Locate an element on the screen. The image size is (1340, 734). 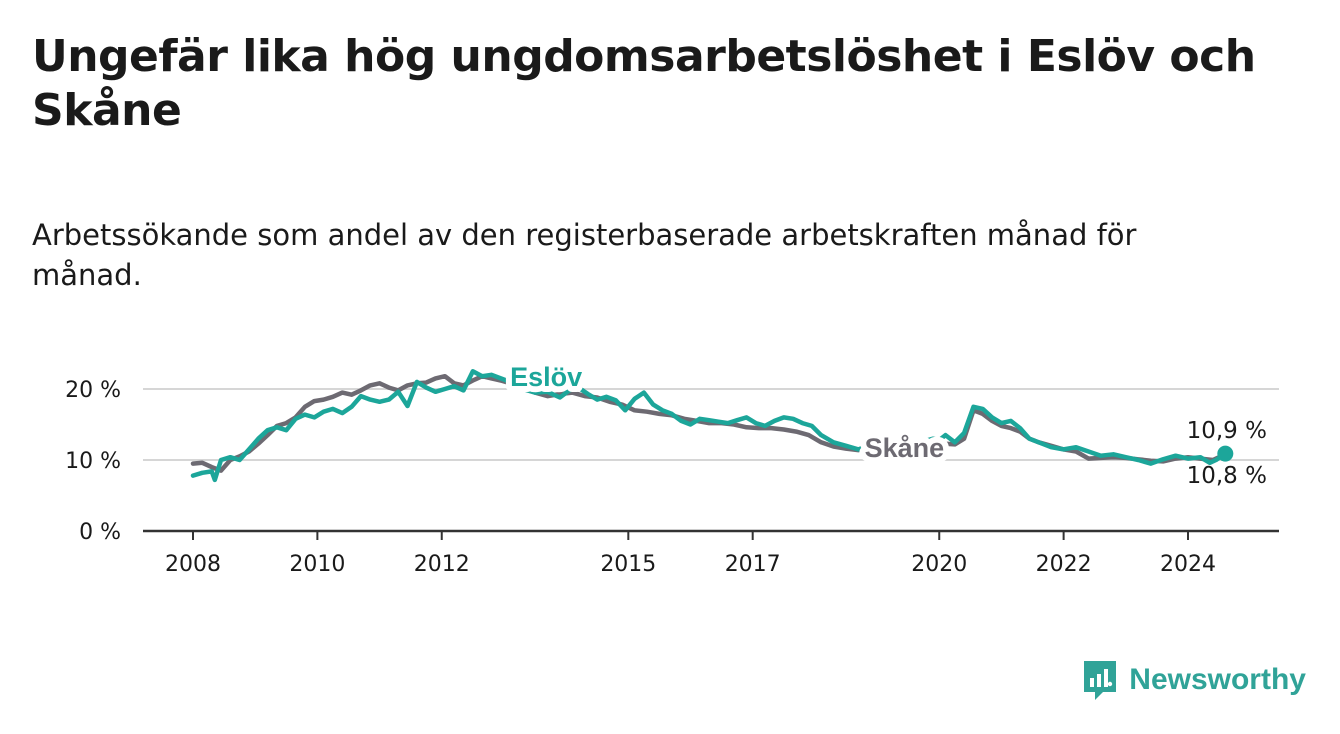
x-tick-label: 2012 is located at coordinates (442, 564).